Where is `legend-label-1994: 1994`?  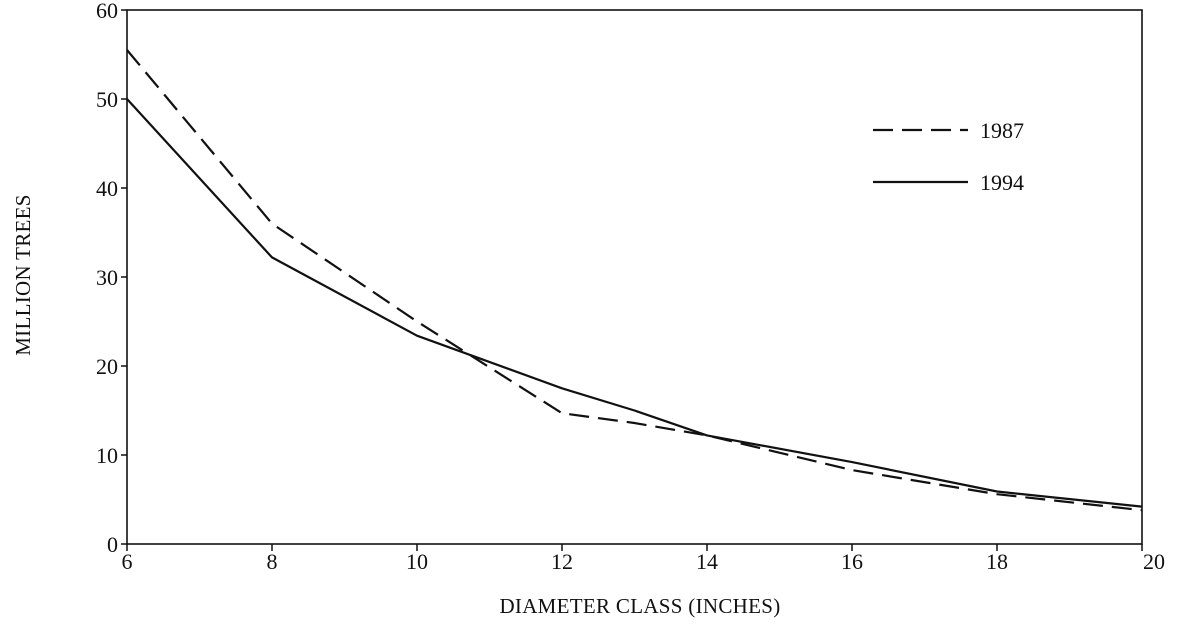
legend-label-1994: 1994 is located at coordinates (1002, 182).